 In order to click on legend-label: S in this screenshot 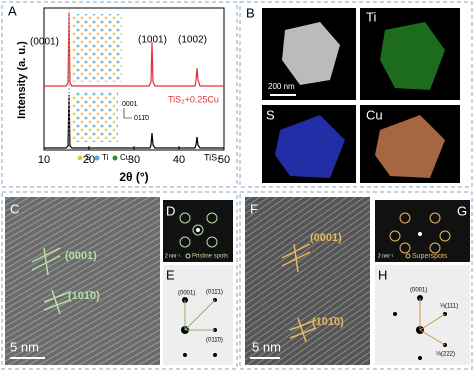, I will do `click(87, 157)`.